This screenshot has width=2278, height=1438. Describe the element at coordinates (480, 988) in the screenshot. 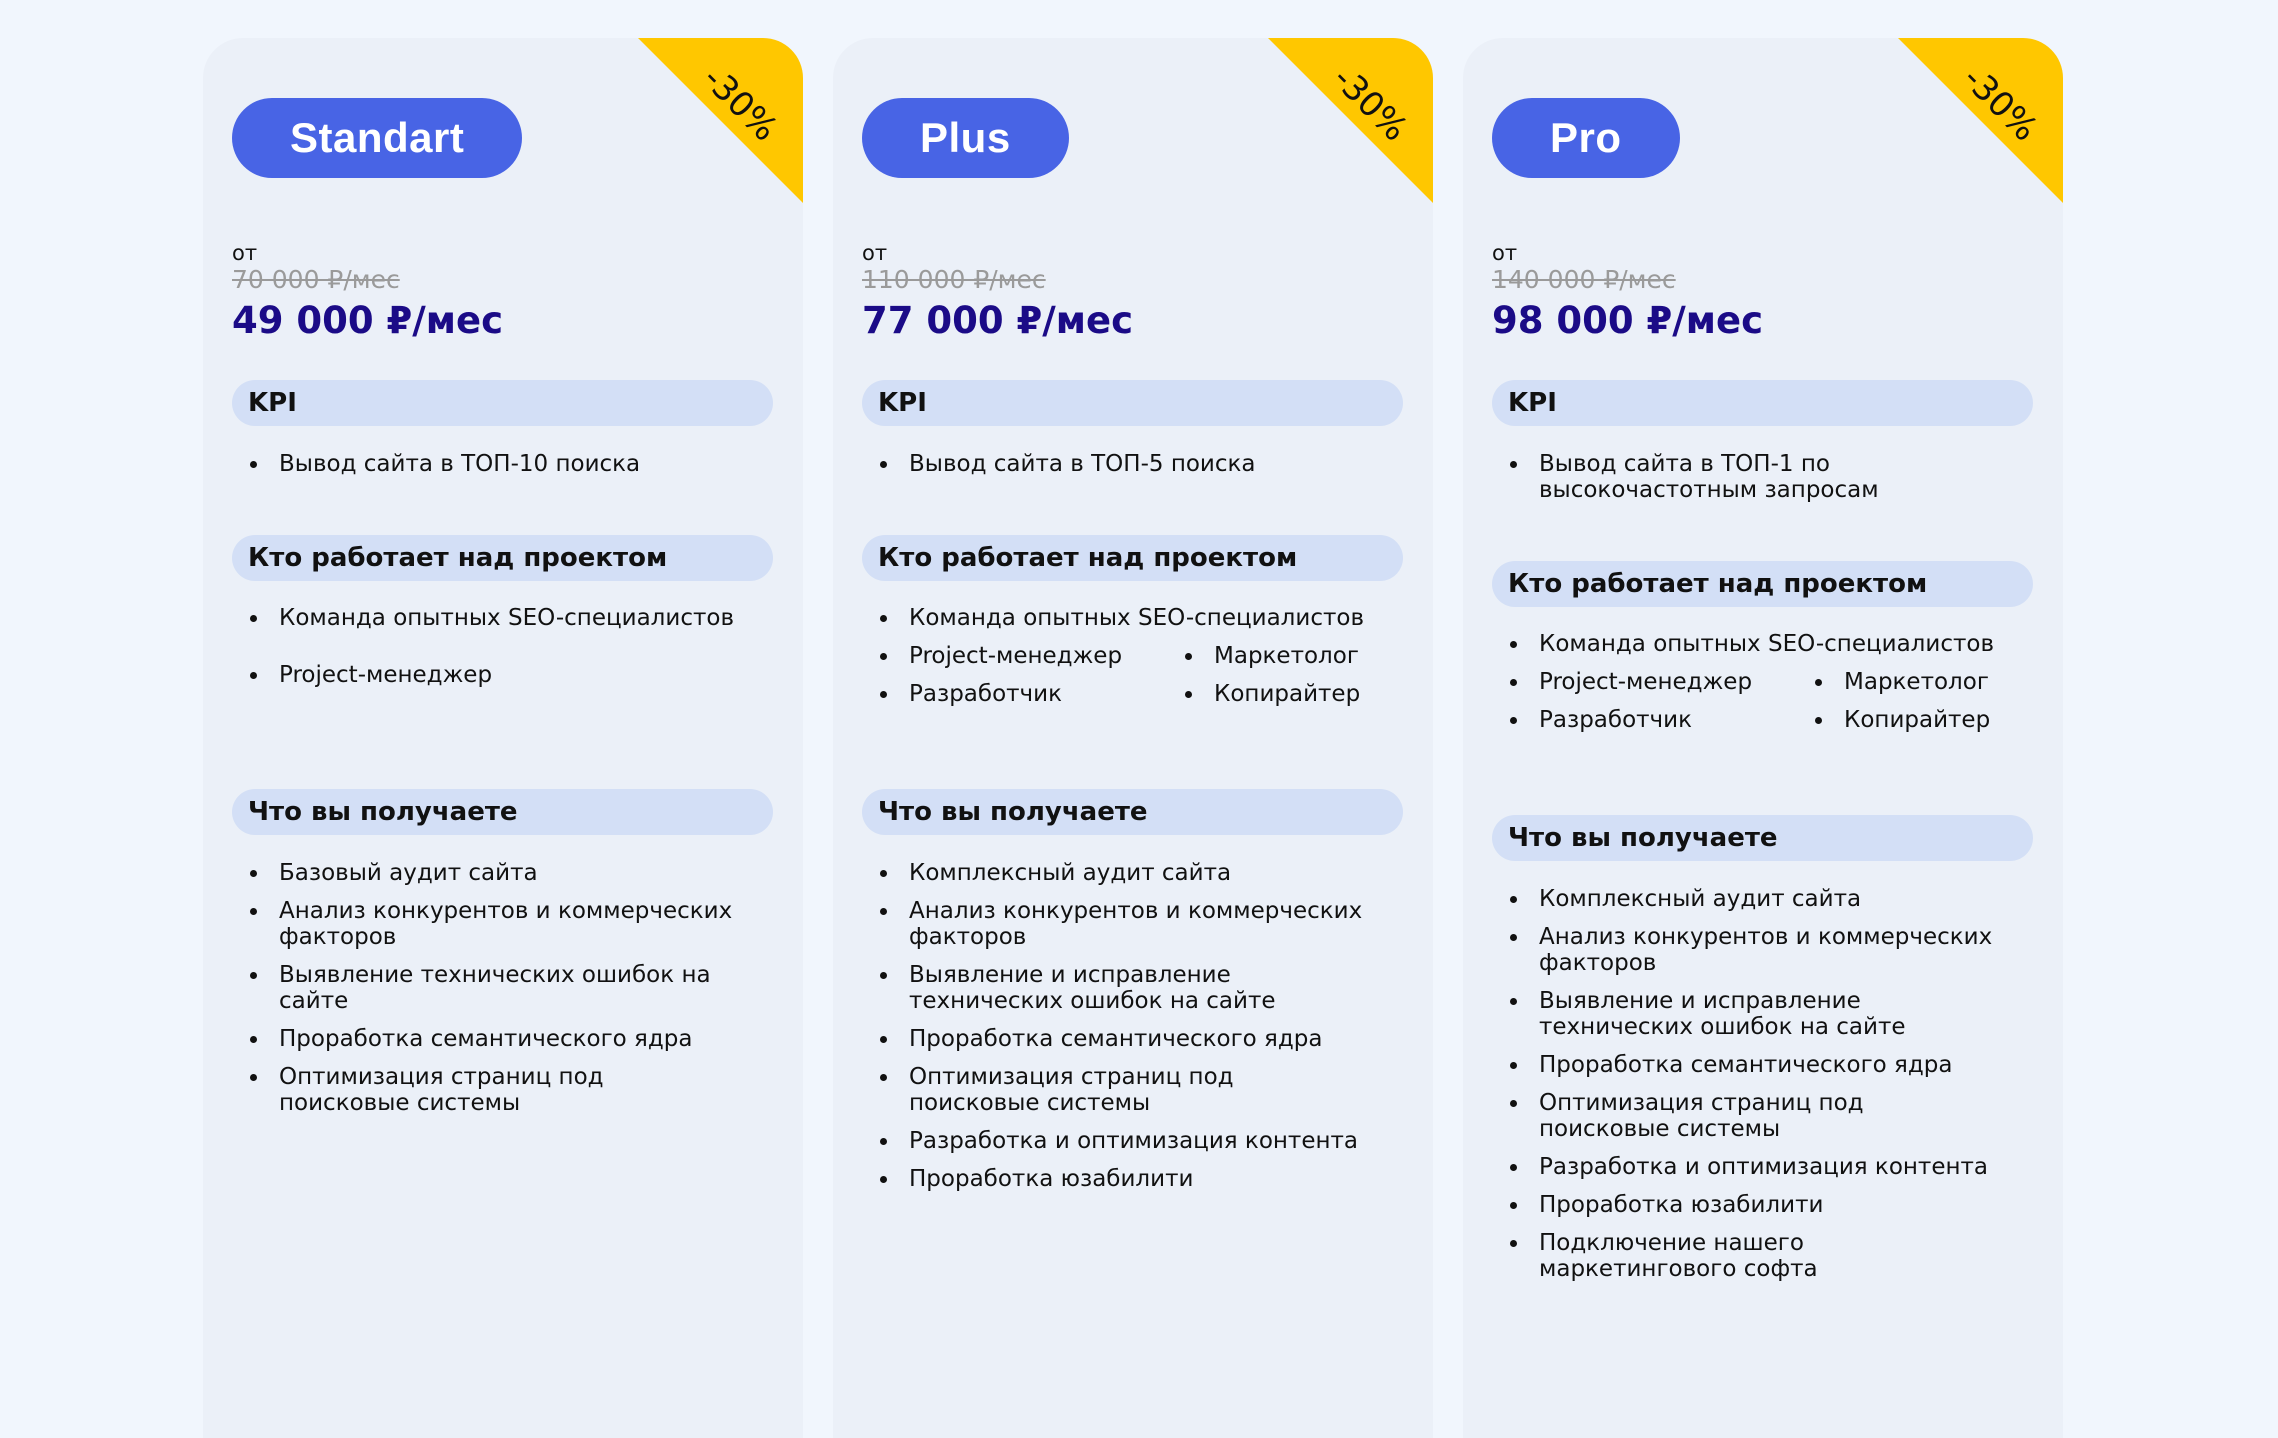

I see `deliverable-item: Выявление технических ошибок на сайте` at that location.